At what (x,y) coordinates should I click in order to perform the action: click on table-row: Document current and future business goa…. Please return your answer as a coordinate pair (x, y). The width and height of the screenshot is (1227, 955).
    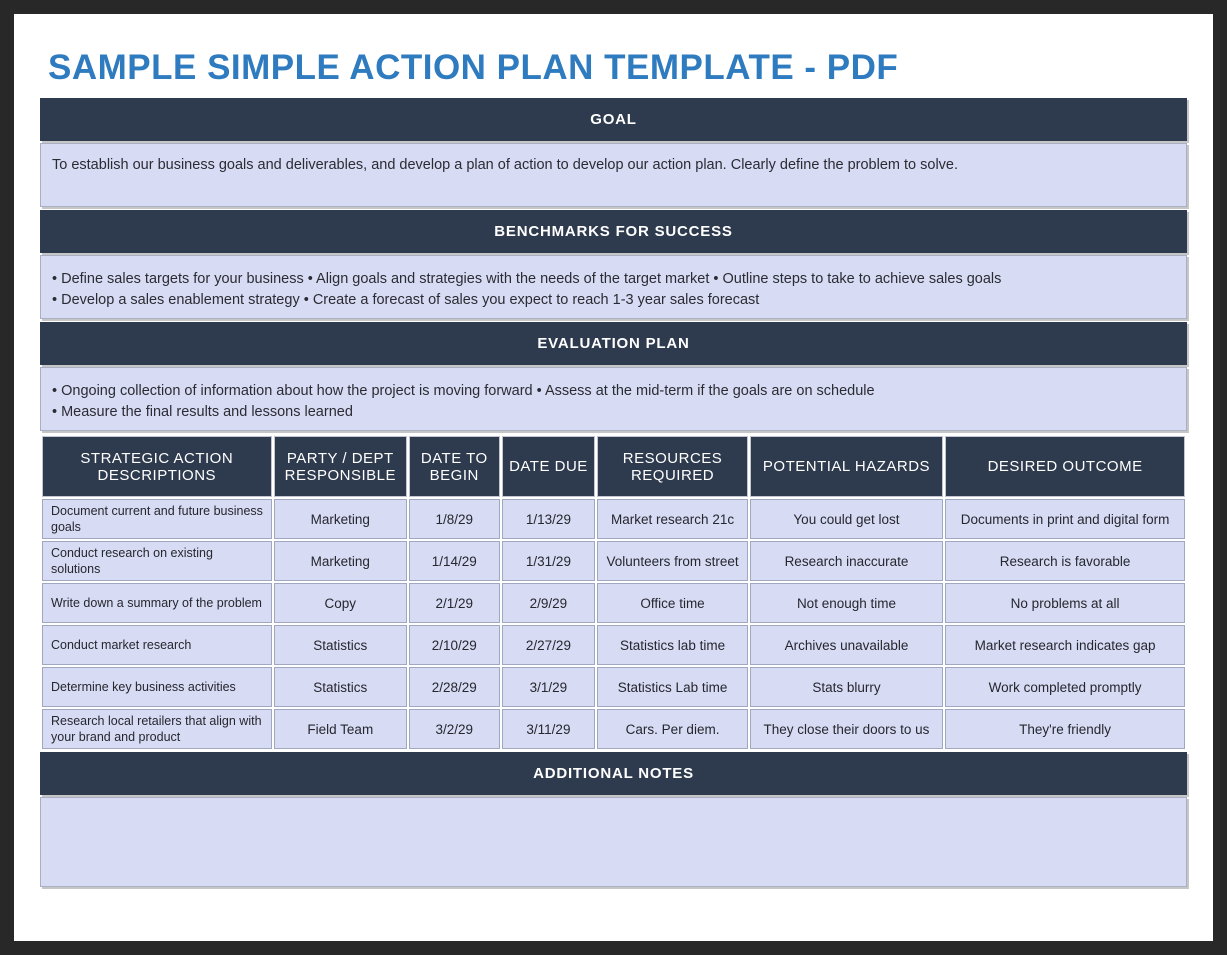
    Looking at the image, I should click on (613, 519).